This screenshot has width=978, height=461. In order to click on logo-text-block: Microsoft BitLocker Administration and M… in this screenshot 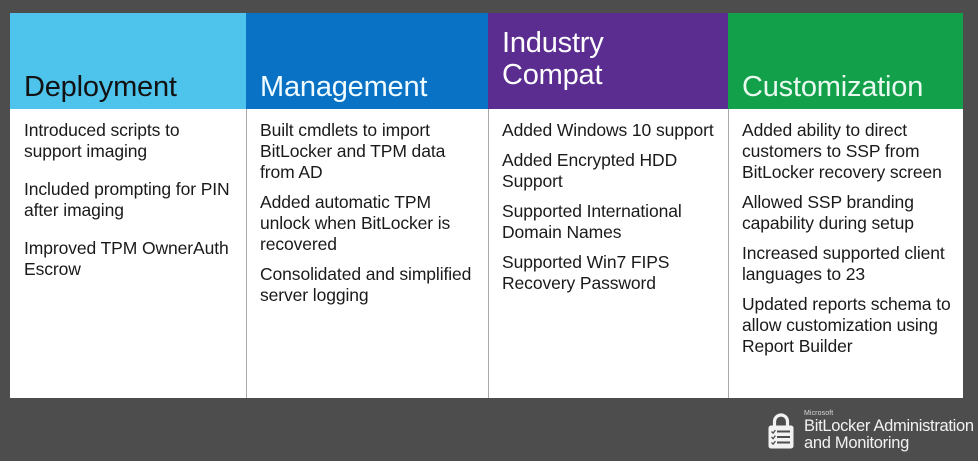, I will do `click(889, 431)`.